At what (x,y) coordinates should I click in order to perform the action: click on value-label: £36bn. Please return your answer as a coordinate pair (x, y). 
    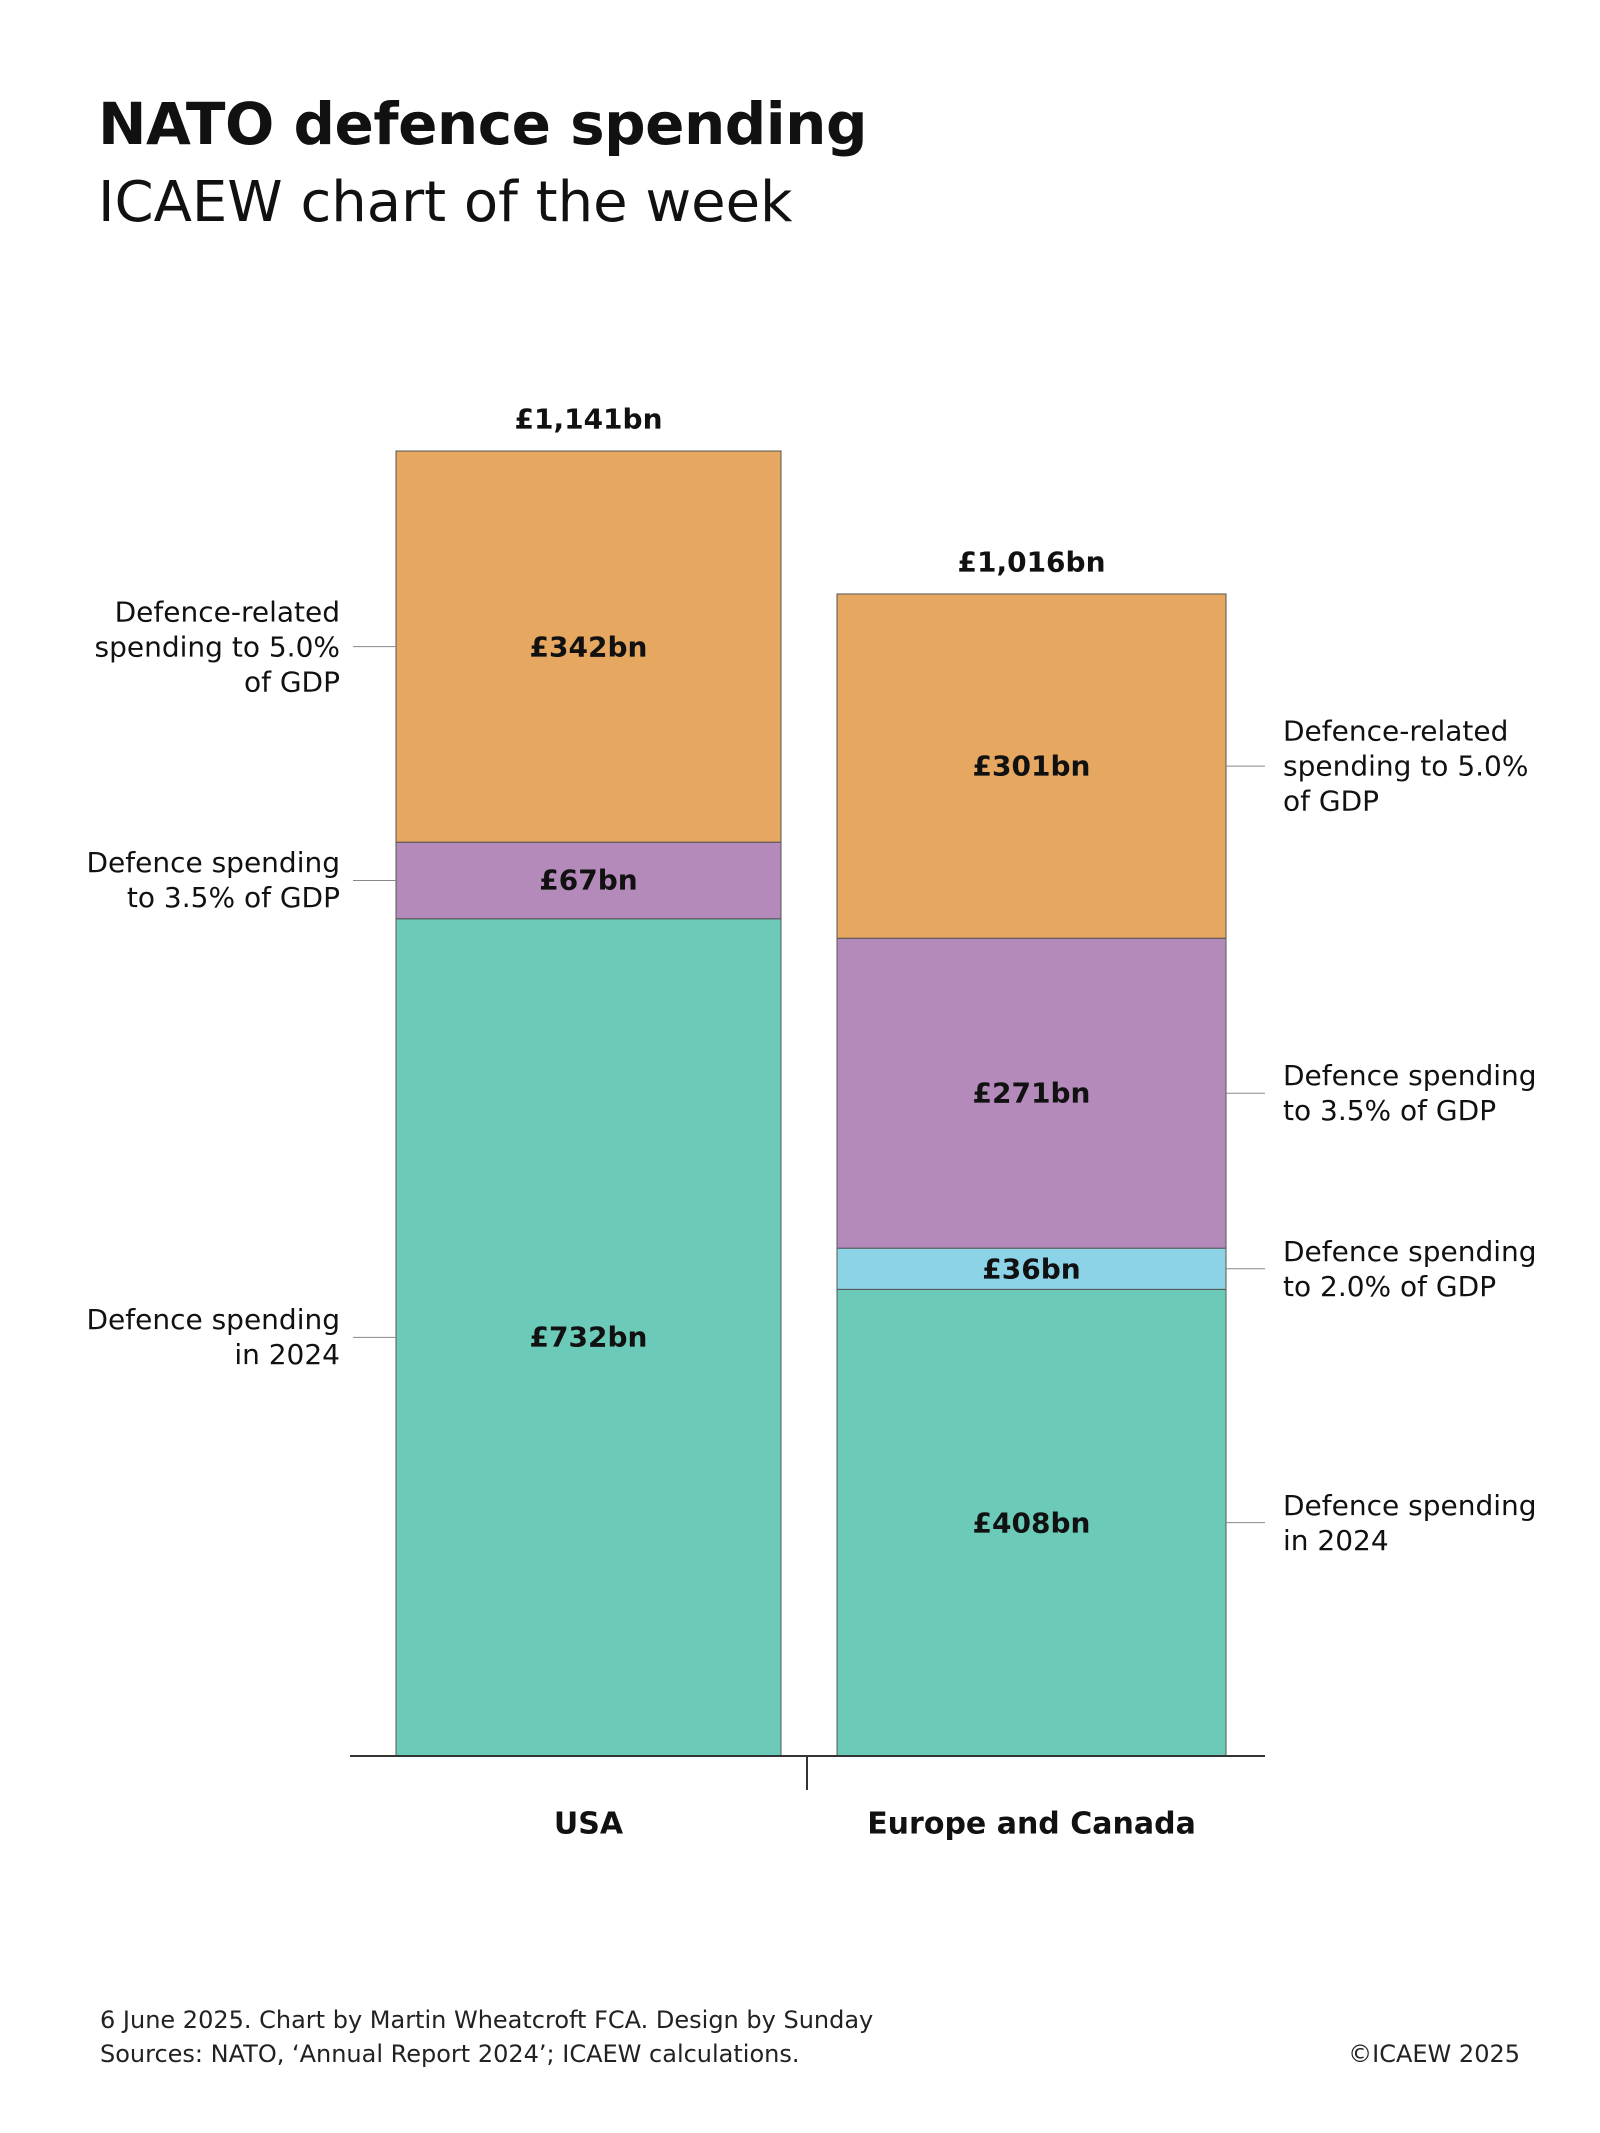
    Looking at the image, I should click on (1031, 1269).